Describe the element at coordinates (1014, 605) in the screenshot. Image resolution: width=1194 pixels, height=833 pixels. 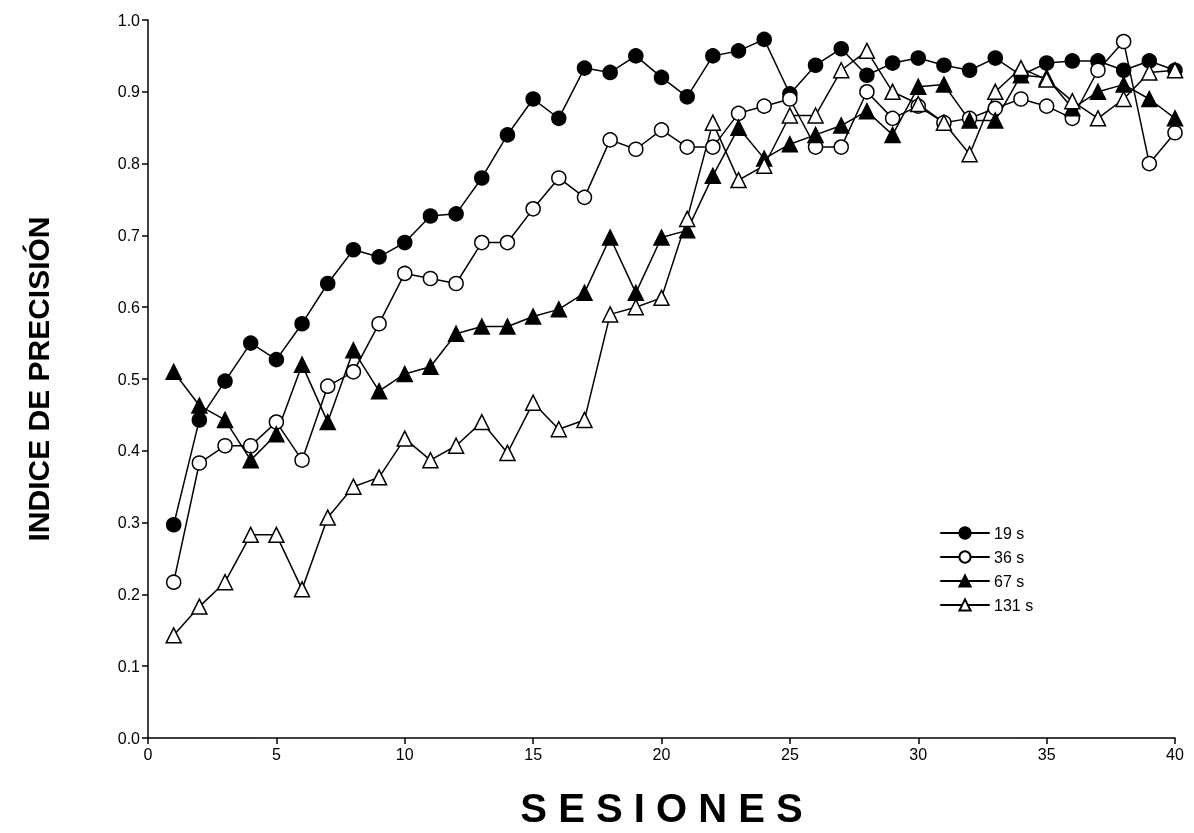
I see `legend-label: 131 s` at that location.